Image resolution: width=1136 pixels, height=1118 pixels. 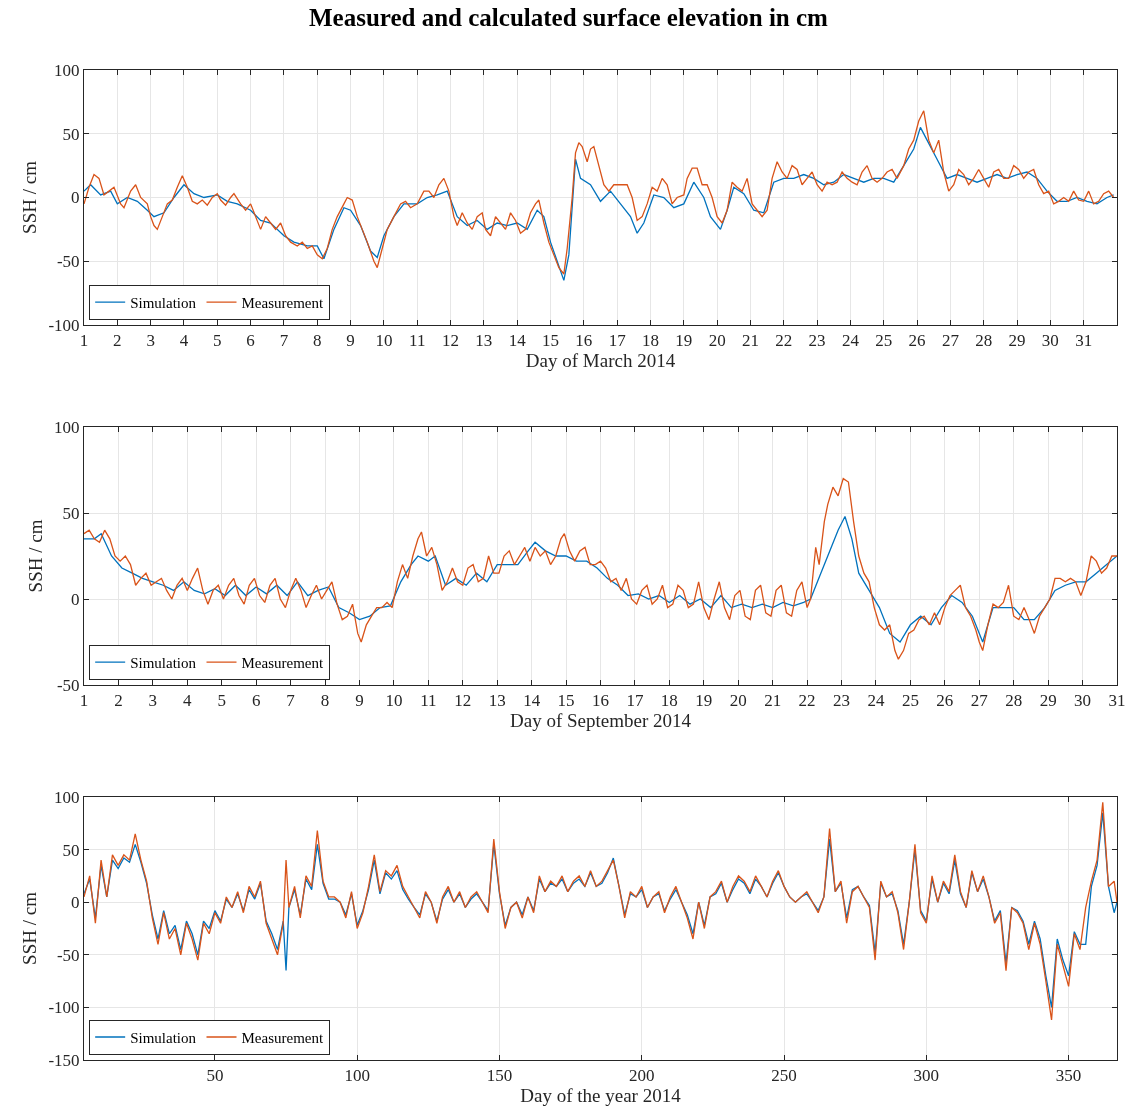 I want to click on x-tick-label: 300, so click(x=926, y=1076).